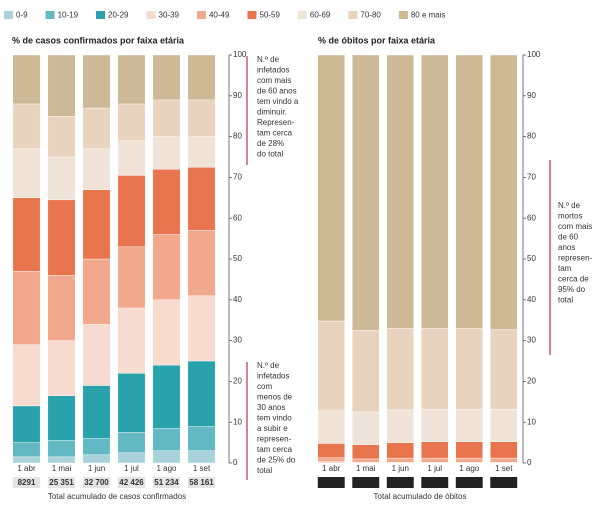  Describe the element at coordinates (27, 482) in the screenshot. I see `total-label: 8291` at that location.